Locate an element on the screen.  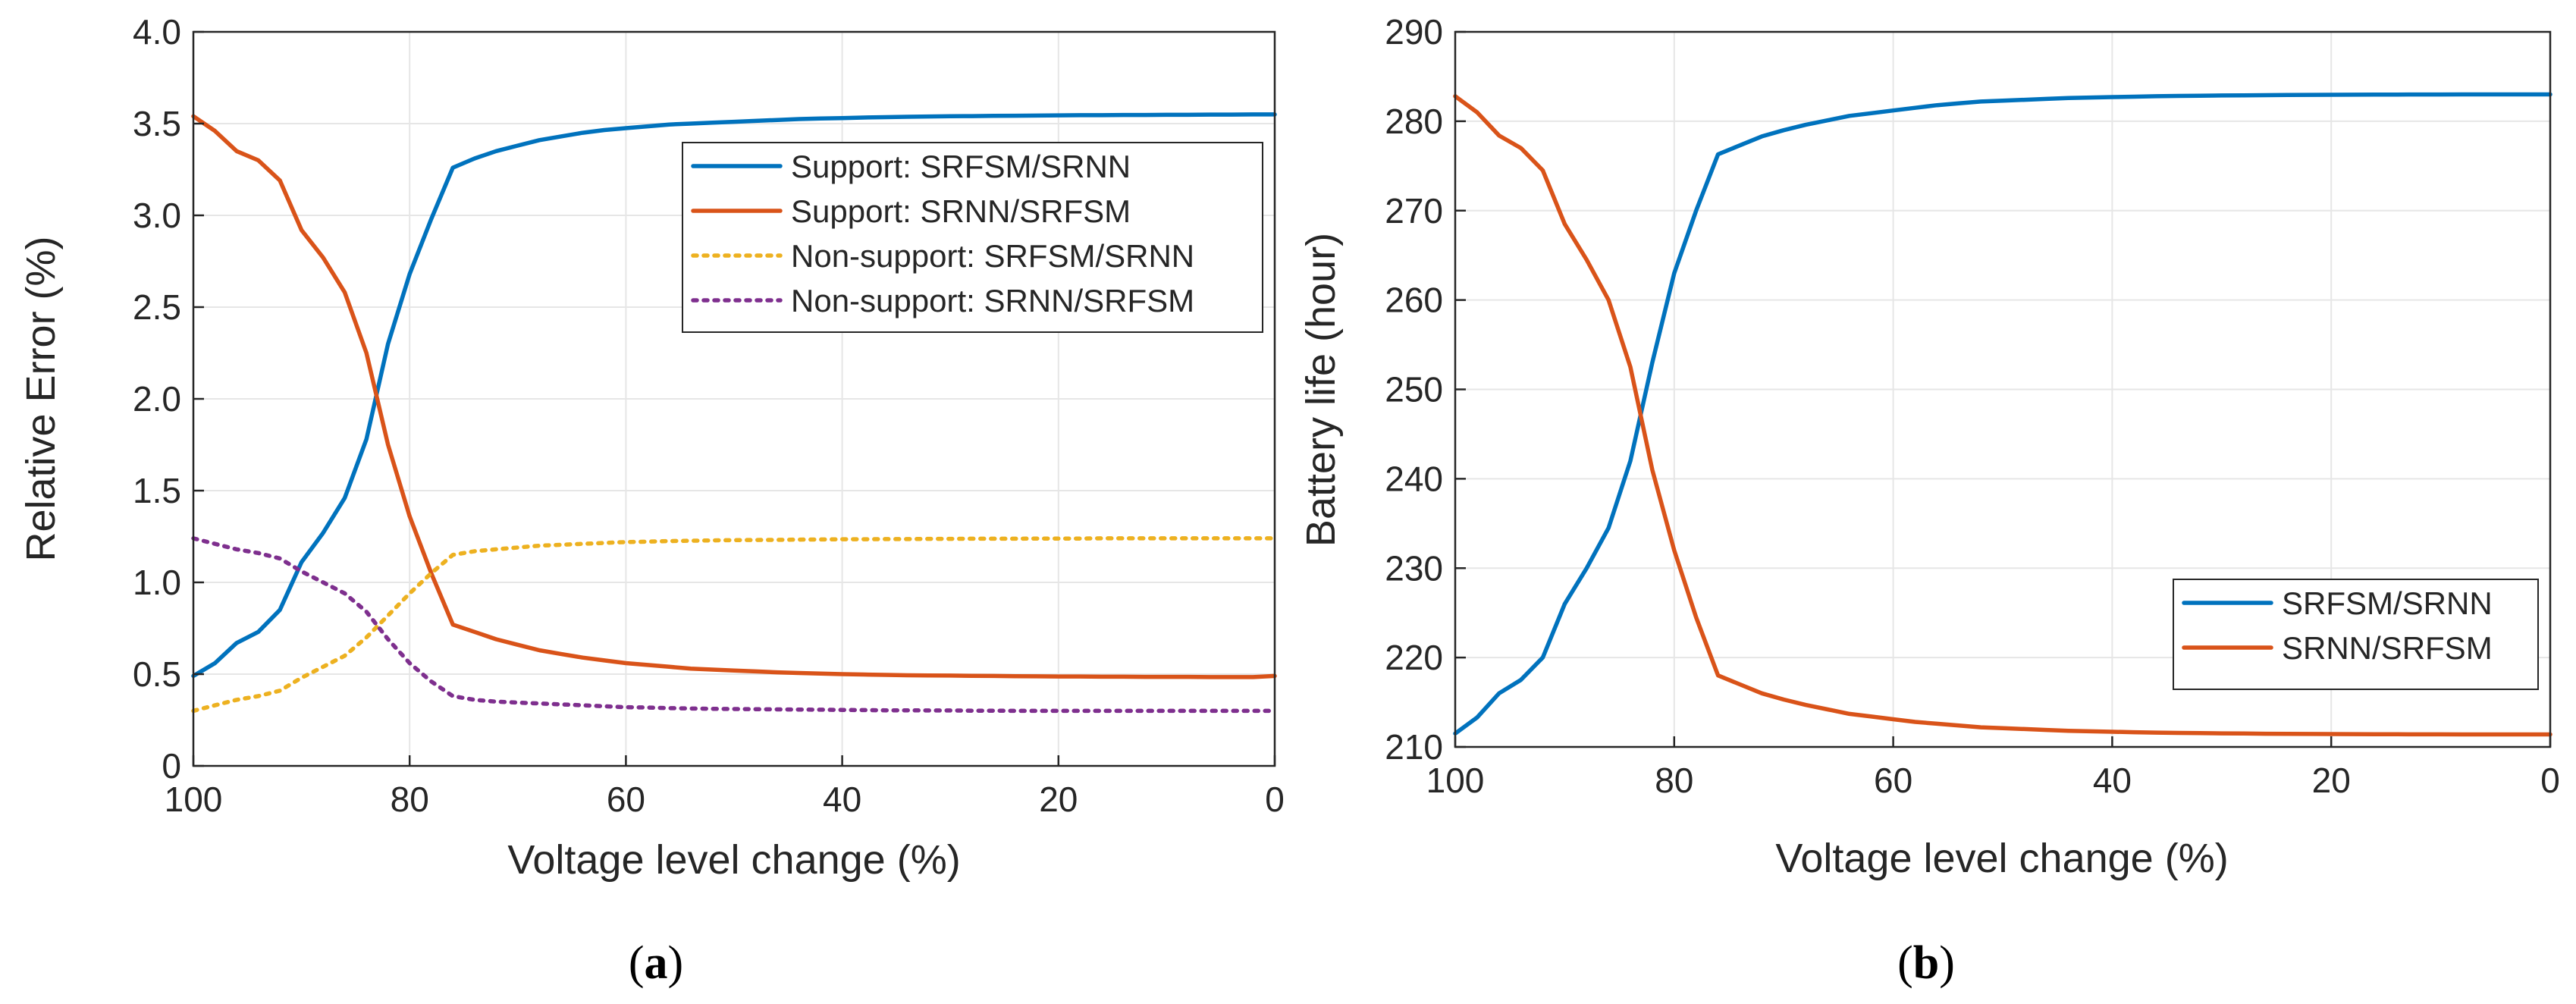
chart-a-xtick-label: 60 is located at coordinates (626, 799).